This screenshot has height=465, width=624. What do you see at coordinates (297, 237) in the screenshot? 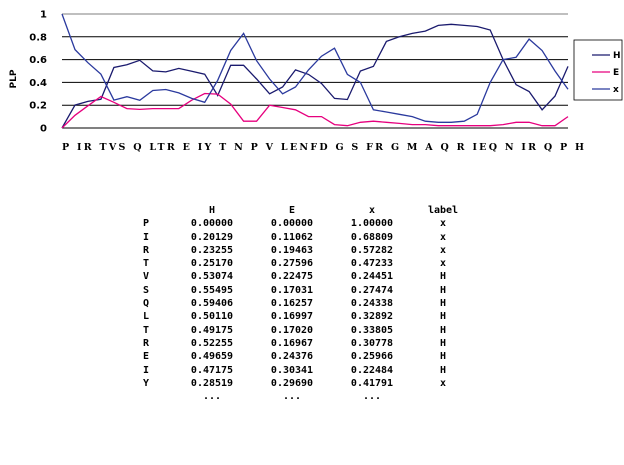
I see `table-row: I 0.20129 0.11062 0.68809 x` at bounding box center [297, 237].